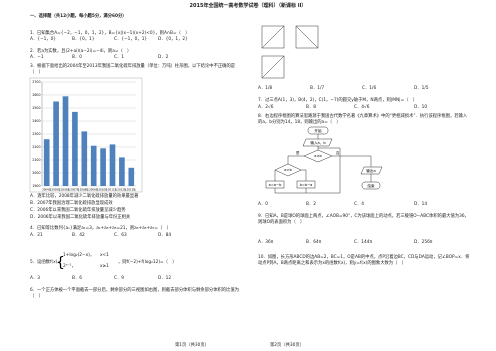 This screenshot has height=351, width=496. Describe the element at coordinates (362, 107) in the screenshot. I see `option: C．4√6` at that location.